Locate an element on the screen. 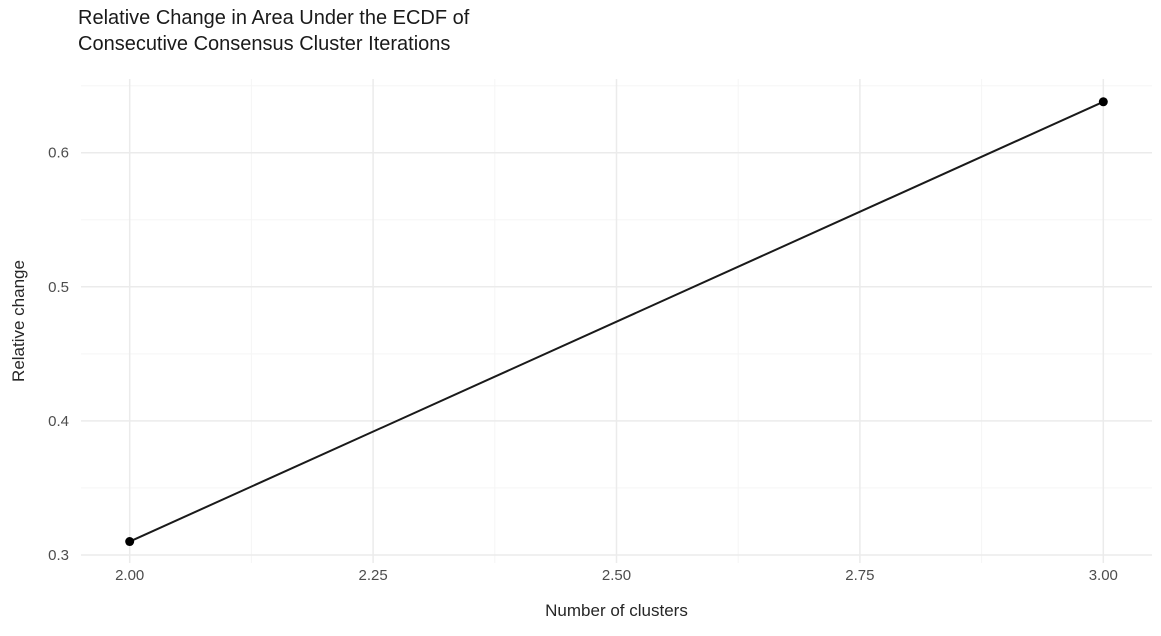 The height and width of the screenshot is (636, 1161). y-tick-label: 0.5 is located at coordinates (58, 287).